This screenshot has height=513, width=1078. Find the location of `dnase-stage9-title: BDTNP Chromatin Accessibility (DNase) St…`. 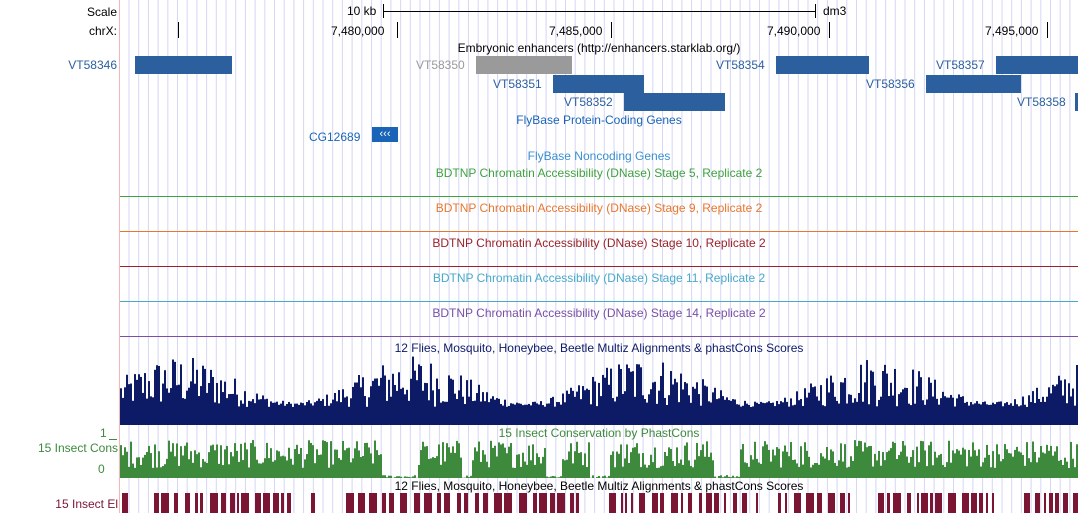

dnase-stage9-title: BDTNP Chromatin Accessibility (DNase) St… is located at coordinates (599, 208).